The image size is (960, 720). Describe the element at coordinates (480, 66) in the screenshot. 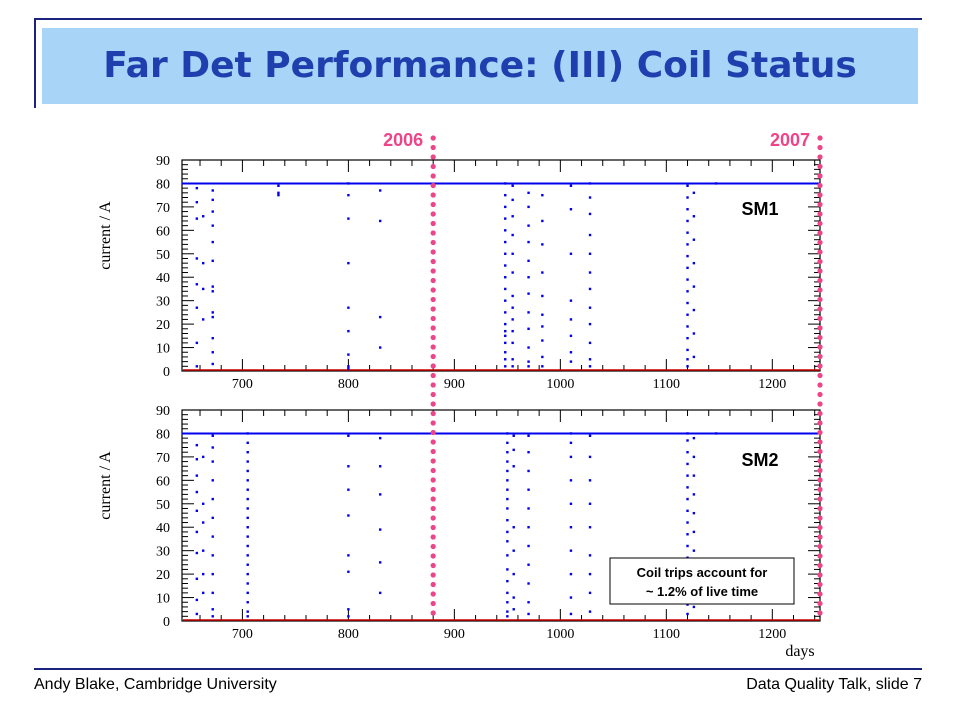

I see `title-bar: Far Det Performance: (III) Coil Status` at that location.